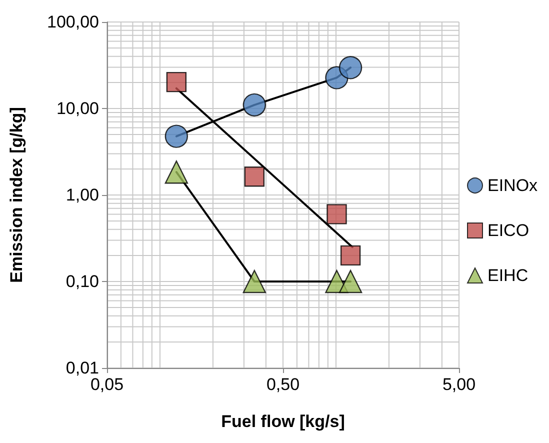 The width and height of the screenshot is (549, 443). Describe the element at coordinates (82, 368) in the screenshot. I see `y-tick-label: 0,01` at that location.